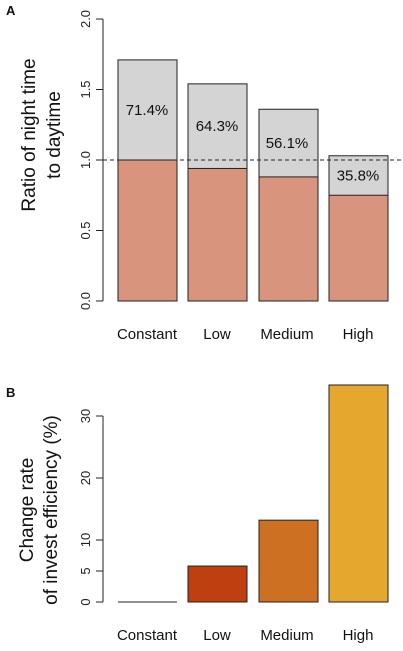  Describe the element at coordinates (217, 635) in the screenshot. I see `panel-b-category-label: Low` at that location.